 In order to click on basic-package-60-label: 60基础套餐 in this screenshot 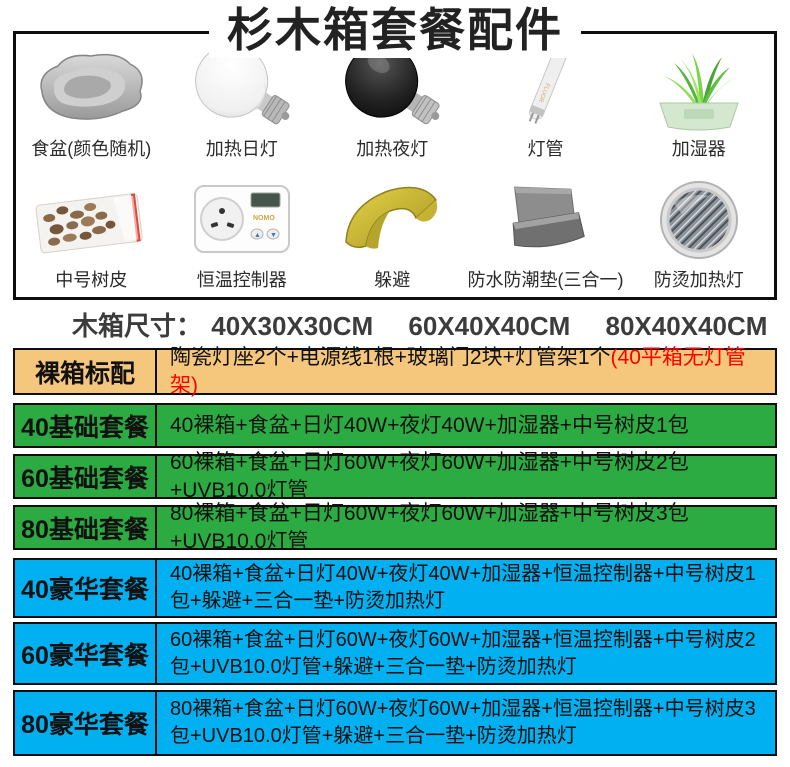, I will do `click(86, 476)`.